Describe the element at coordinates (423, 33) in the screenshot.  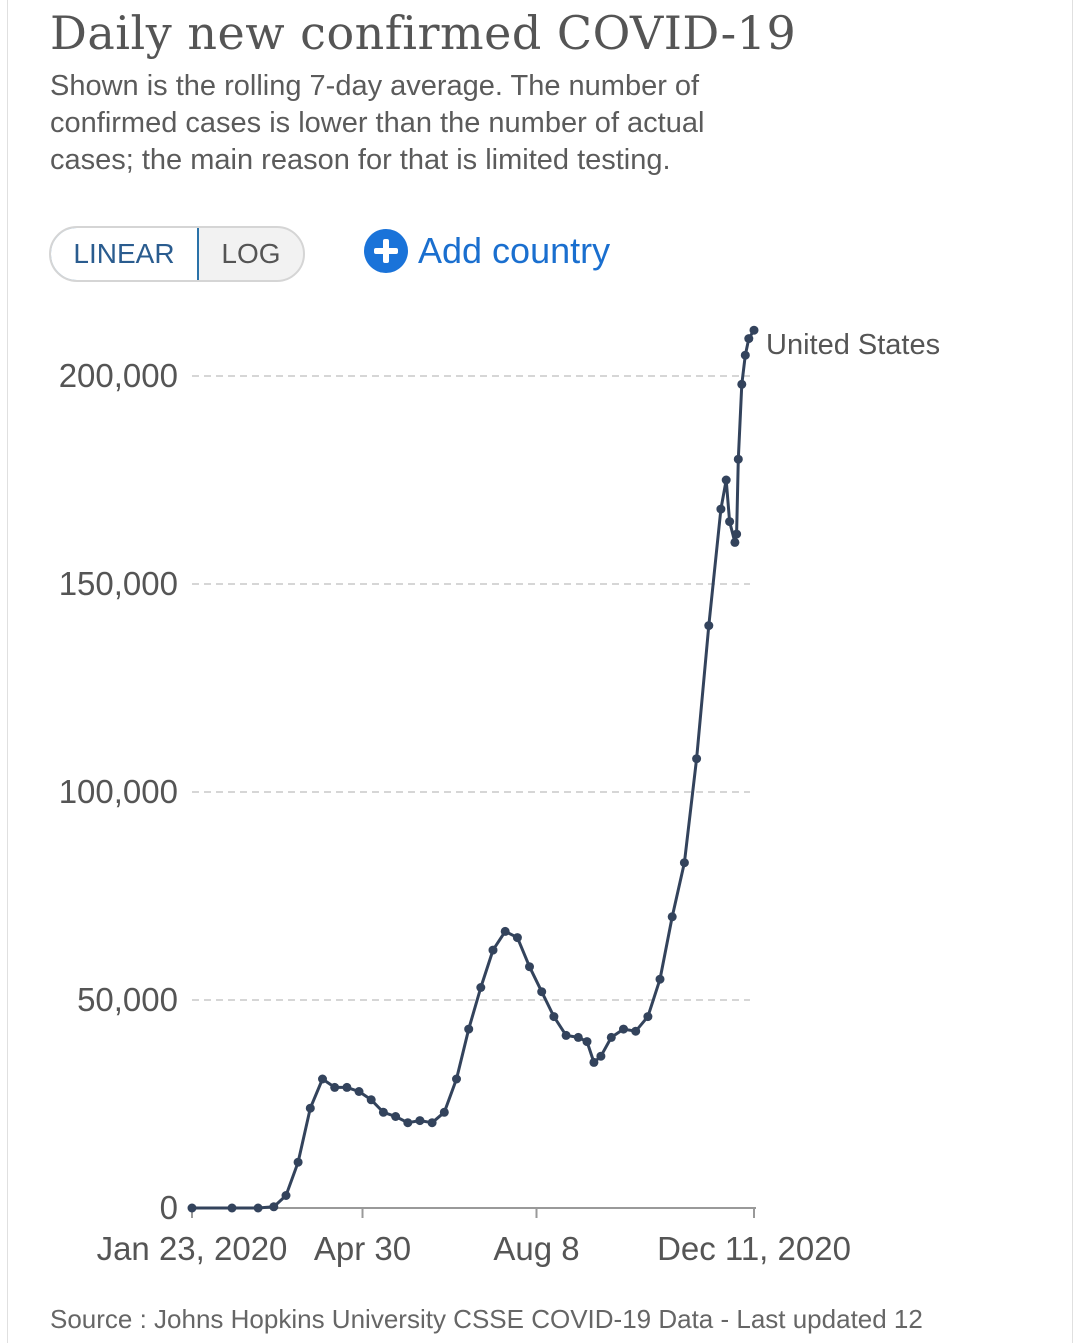
I see `chart-title: Daily new confirmed COVID-19` at that location.